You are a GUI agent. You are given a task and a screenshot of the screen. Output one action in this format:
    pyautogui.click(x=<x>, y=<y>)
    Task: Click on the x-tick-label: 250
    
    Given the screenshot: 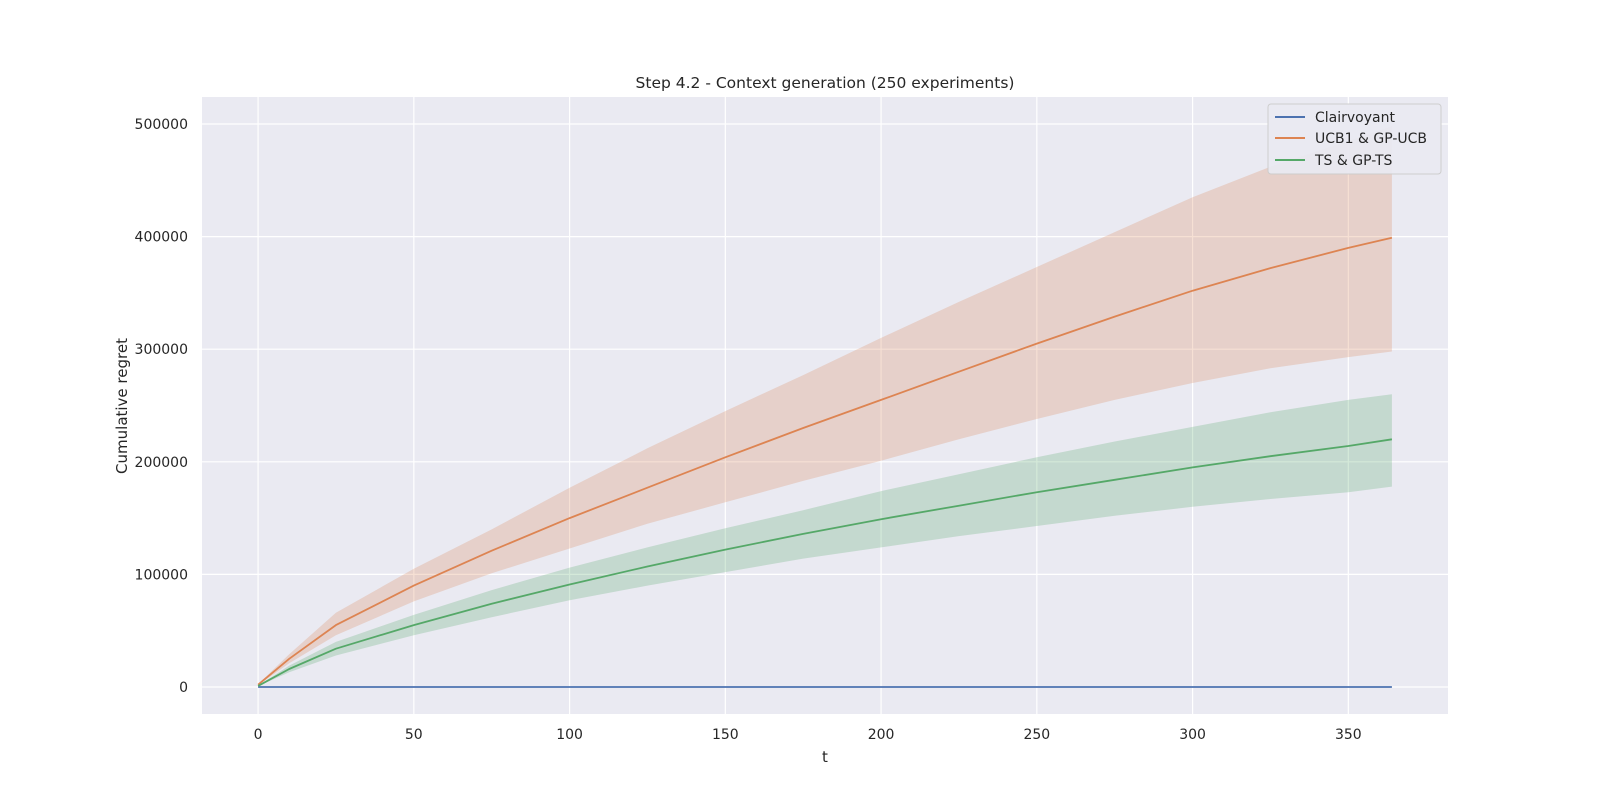 What is the action you would take?
    pyautogui.click(x=1036, y=735)
    